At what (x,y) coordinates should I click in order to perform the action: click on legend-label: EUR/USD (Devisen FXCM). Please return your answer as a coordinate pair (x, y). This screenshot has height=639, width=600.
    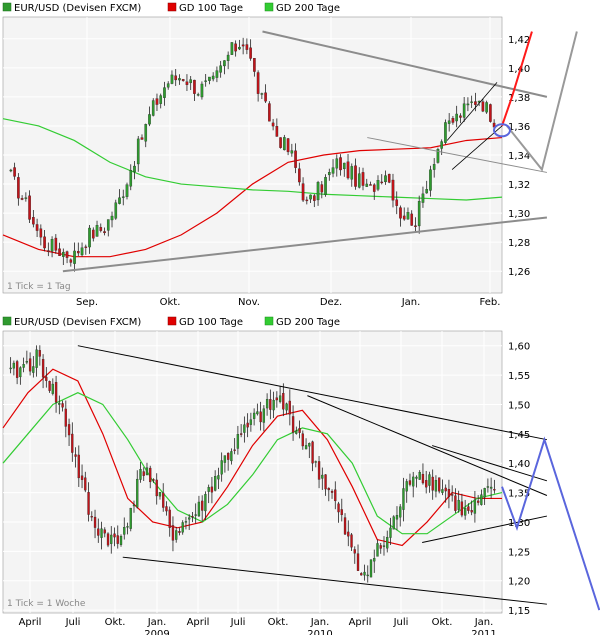
    Looking at the image, I should click on (77, 322).